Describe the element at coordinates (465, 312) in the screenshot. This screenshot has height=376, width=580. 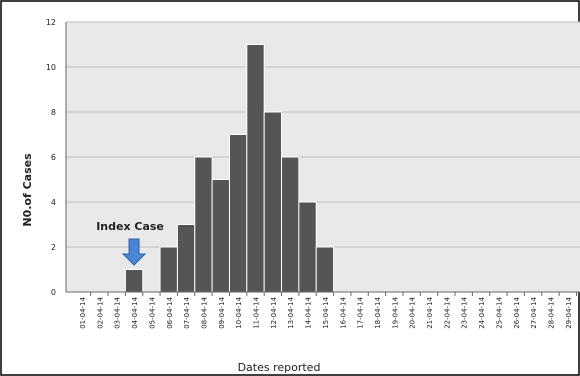
I see `x-tick-label: 23-04-14` at that location.